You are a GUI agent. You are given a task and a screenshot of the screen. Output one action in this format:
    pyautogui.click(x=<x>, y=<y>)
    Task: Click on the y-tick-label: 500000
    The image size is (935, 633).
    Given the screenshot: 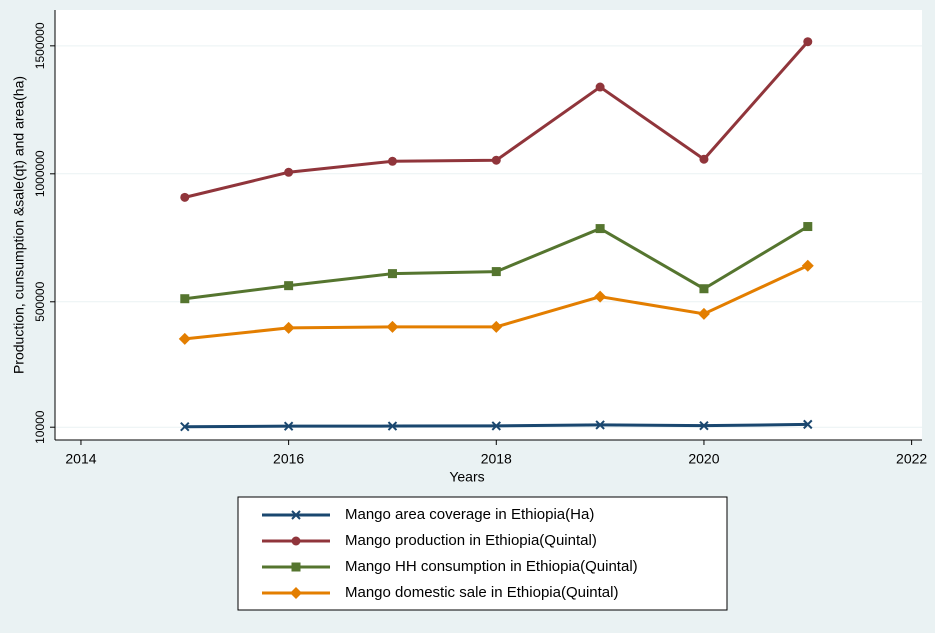 What is the action you would take?
    pyautogui.click(x=40, y=301)
    